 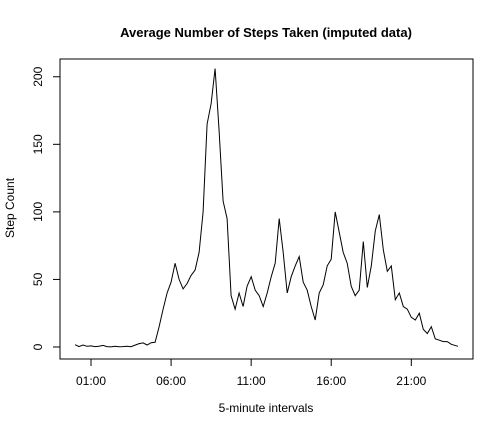 What do you see at coordinates (38, 346) in the screenshot?
I see `y-tick-label: 0` at bounding box center [38, 346].